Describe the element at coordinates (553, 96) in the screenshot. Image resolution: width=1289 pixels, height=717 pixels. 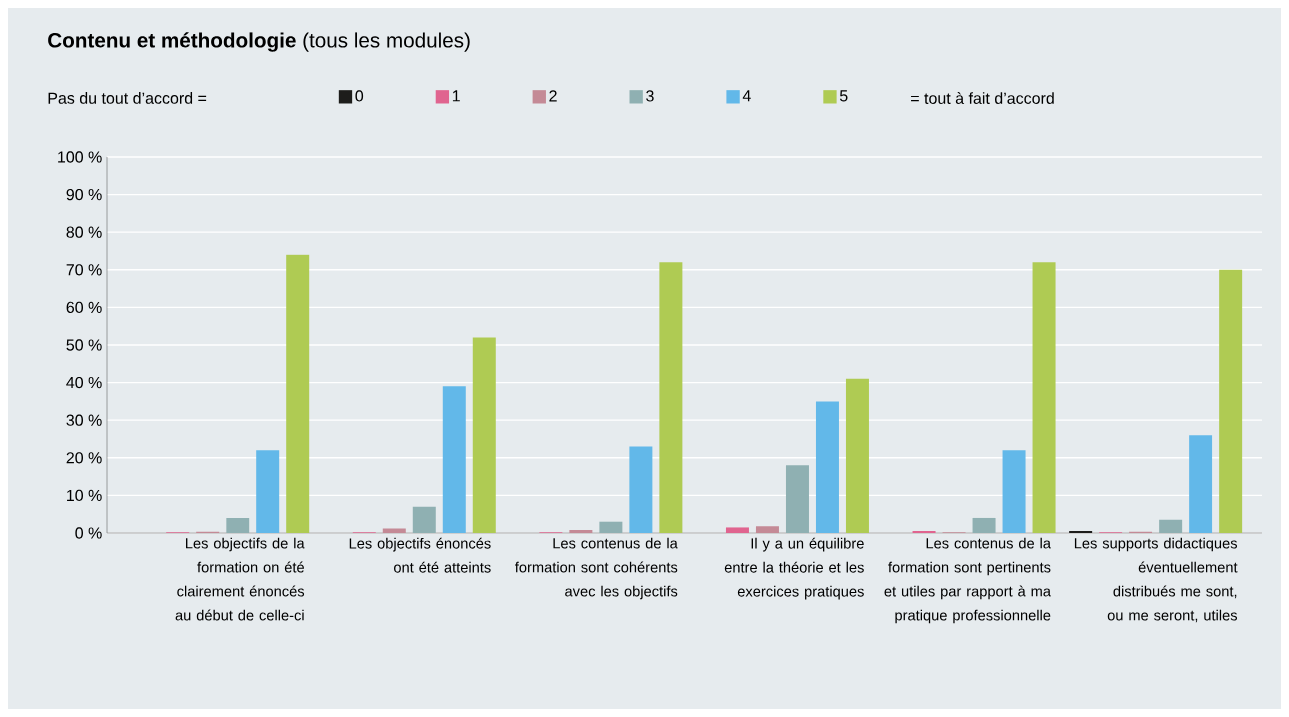
I see `legend-label: 2` at that location.